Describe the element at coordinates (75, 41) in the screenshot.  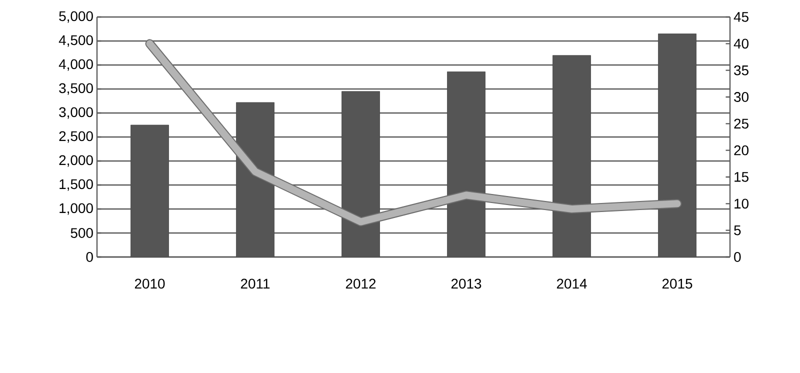
I see `y-tick-label: 4,500` at that location.